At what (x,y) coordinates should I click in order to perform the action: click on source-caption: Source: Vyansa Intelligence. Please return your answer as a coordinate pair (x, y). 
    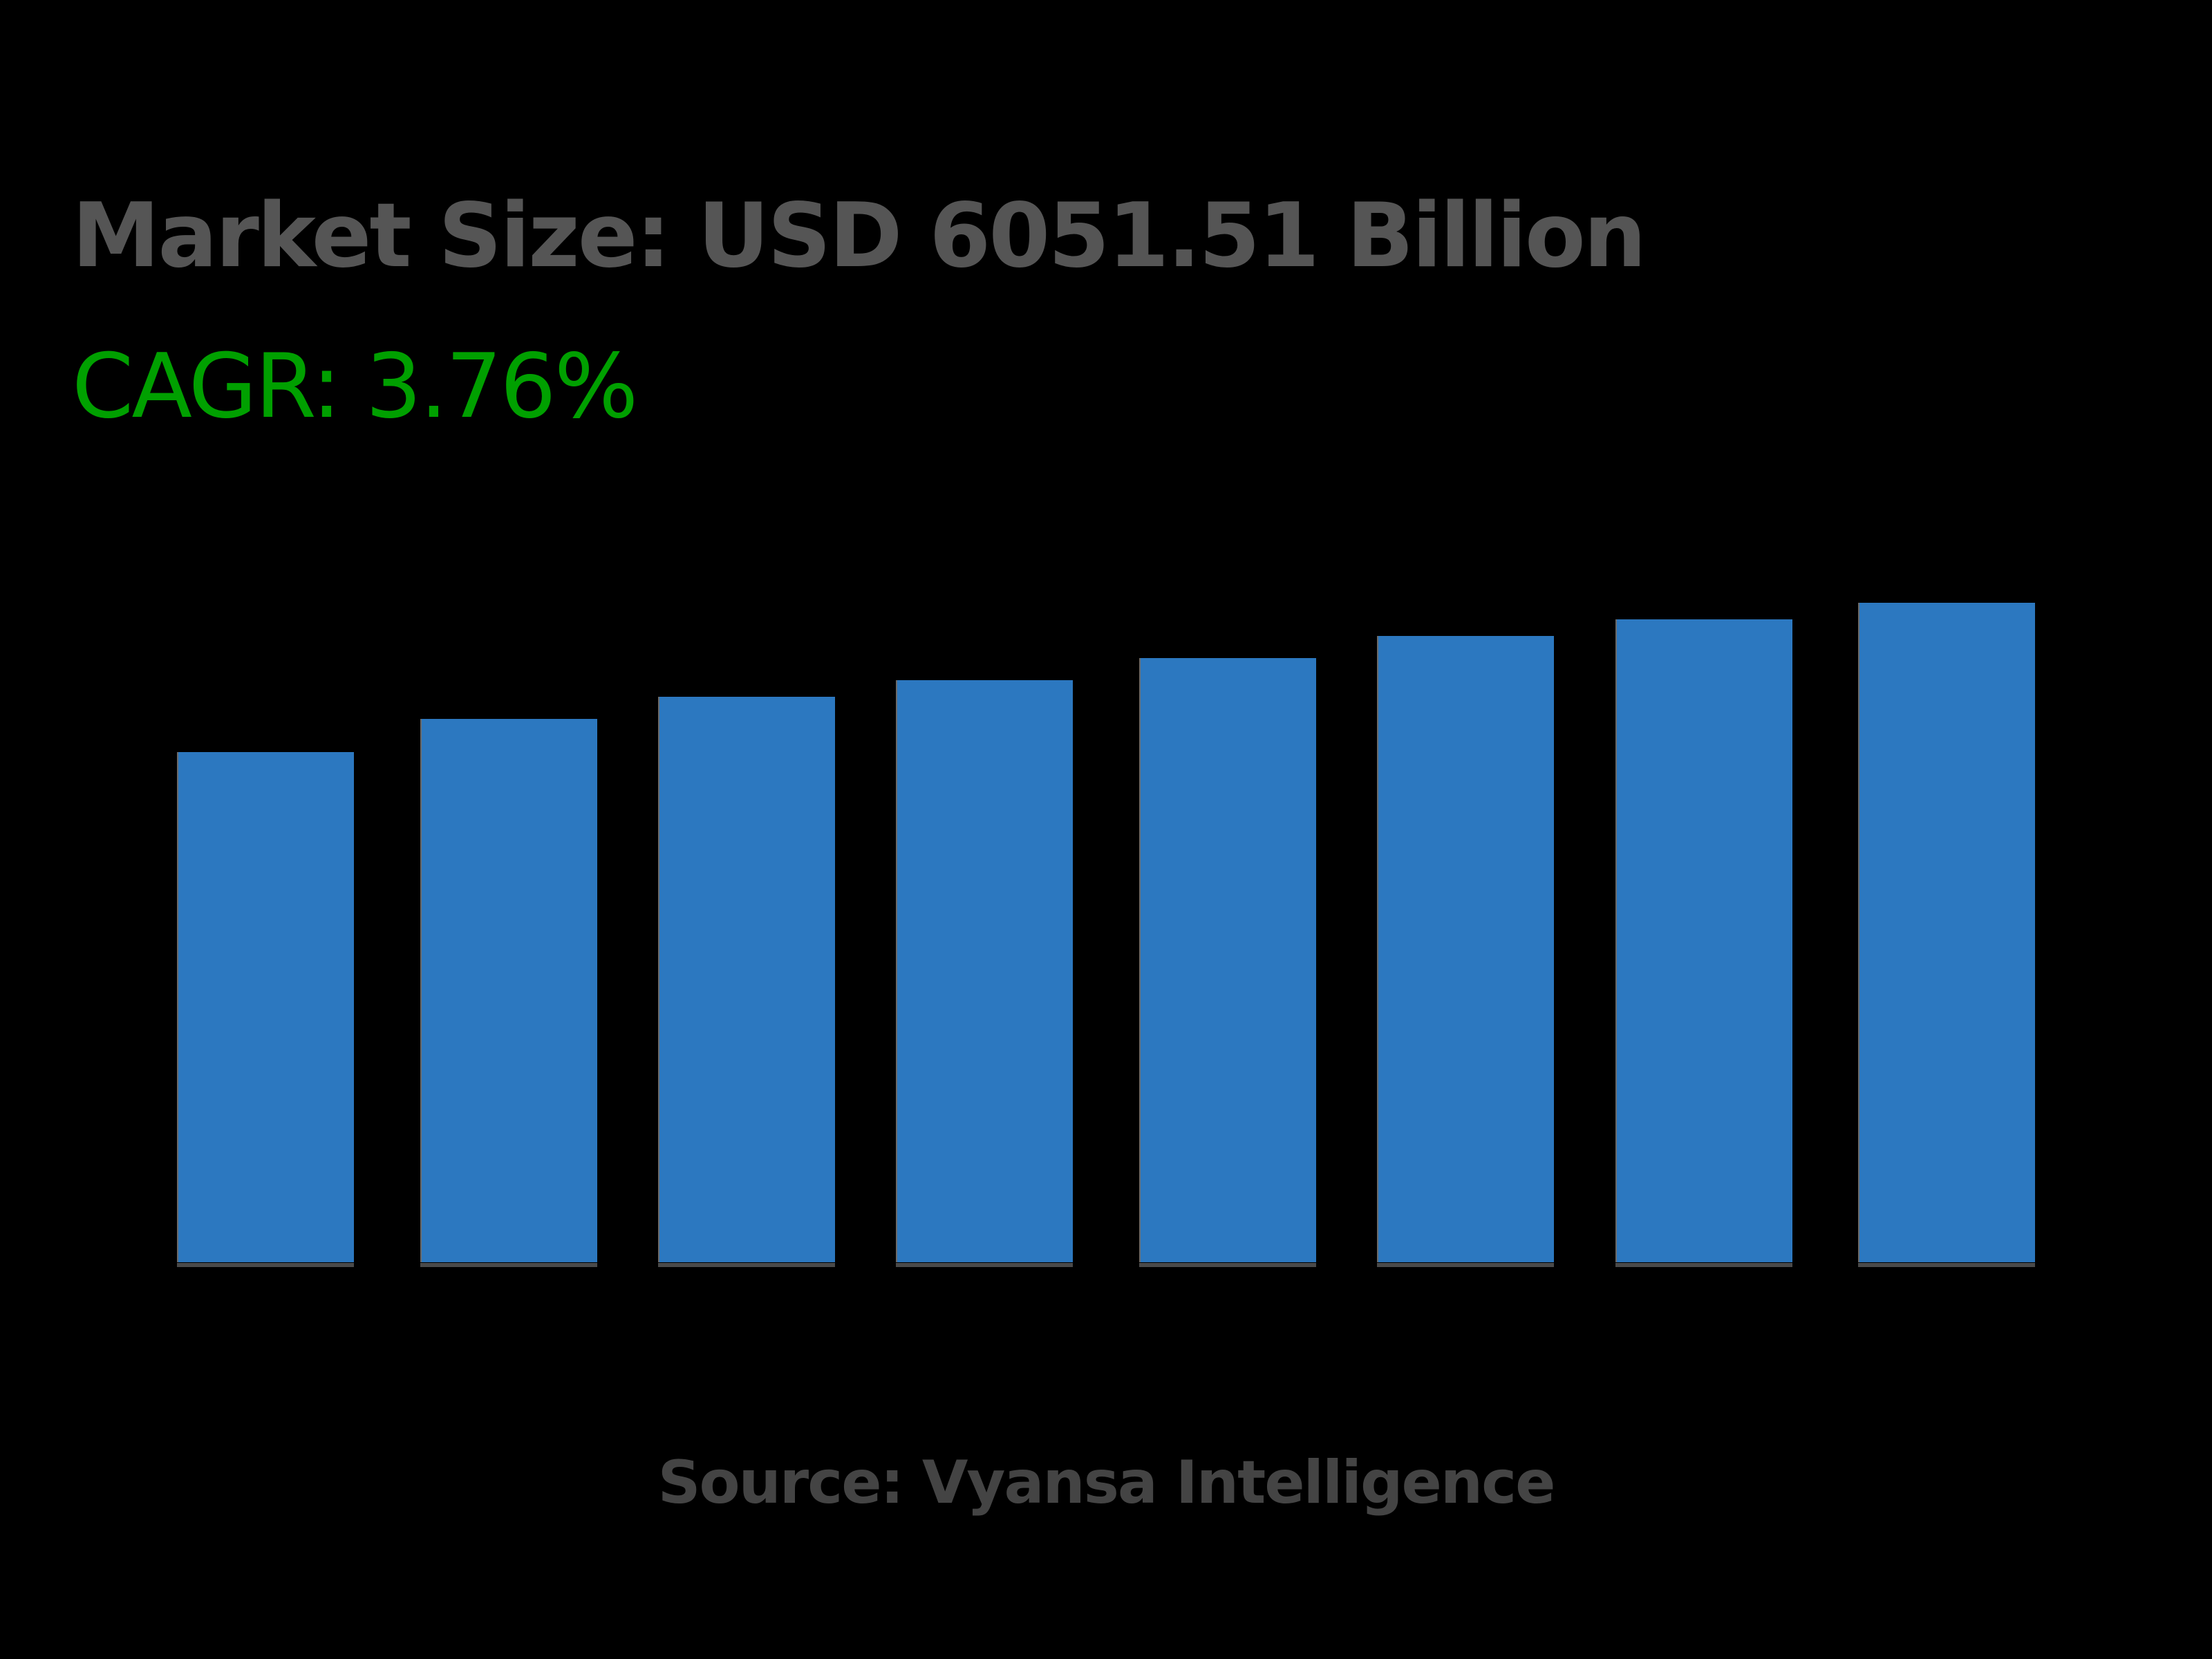
    Looking at the image, I should click on (1106, 1483).